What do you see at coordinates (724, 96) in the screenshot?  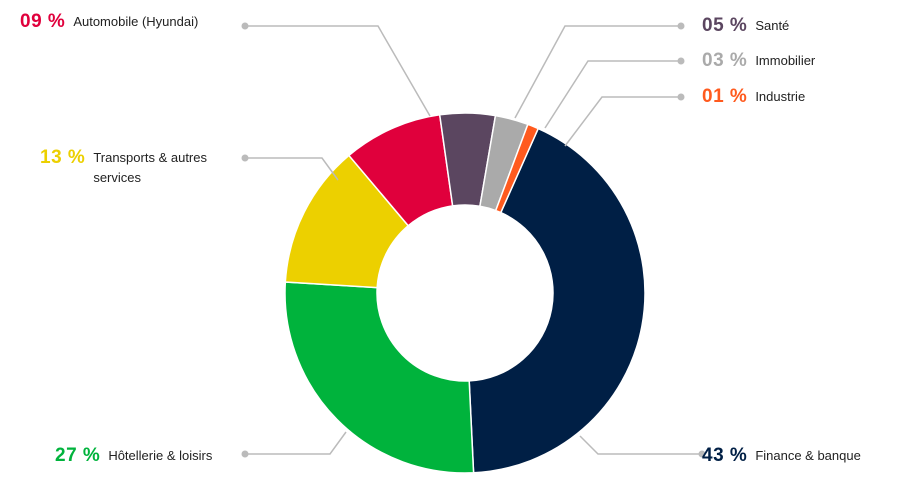 I see `value-label-industrie: 01 %` at bounding box center [724, 96].